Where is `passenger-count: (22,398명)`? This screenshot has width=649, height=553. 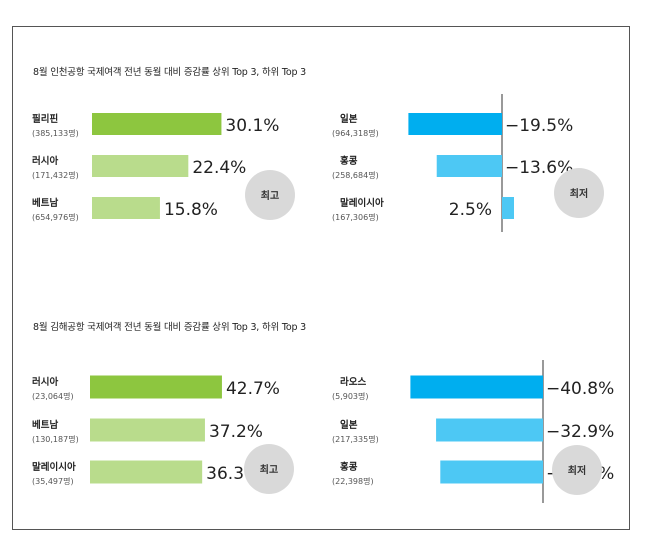
passenger-count: (22,398명) is located at coordinates (353, 481).